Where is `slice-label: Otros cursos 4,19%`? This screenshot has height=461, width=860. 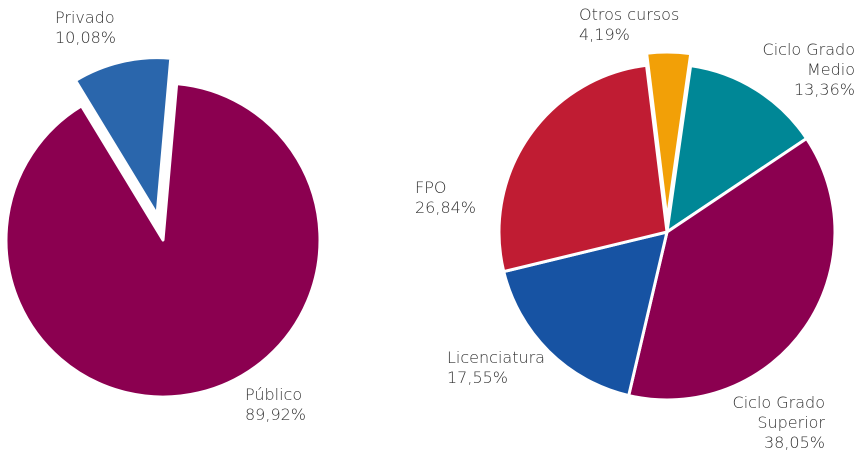 slice-label: Otros cursos 4,19% is located at coordinates (629, 25).